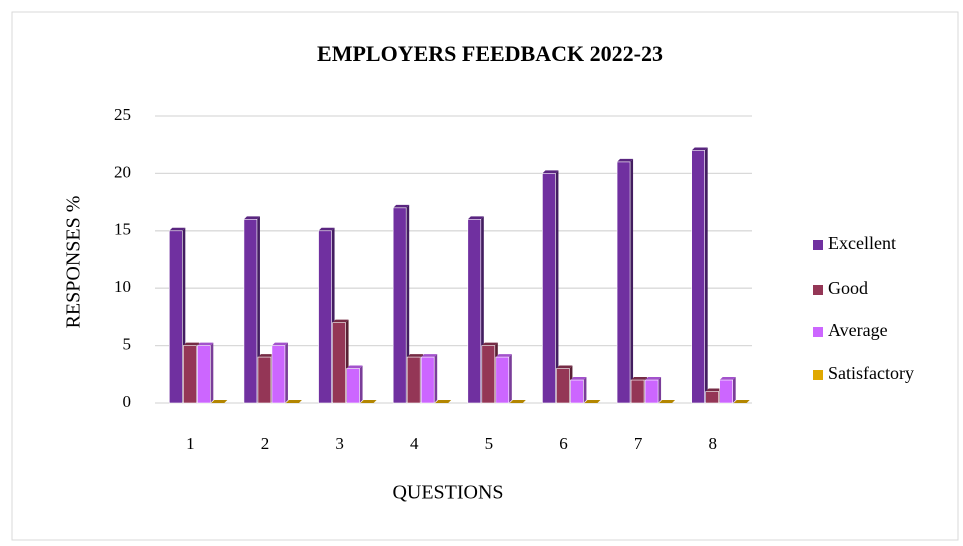  What do you see at coordinates (127, 344) in the screenshot?
I see `y-tick-label: 5` at bounding box center [127, 344].